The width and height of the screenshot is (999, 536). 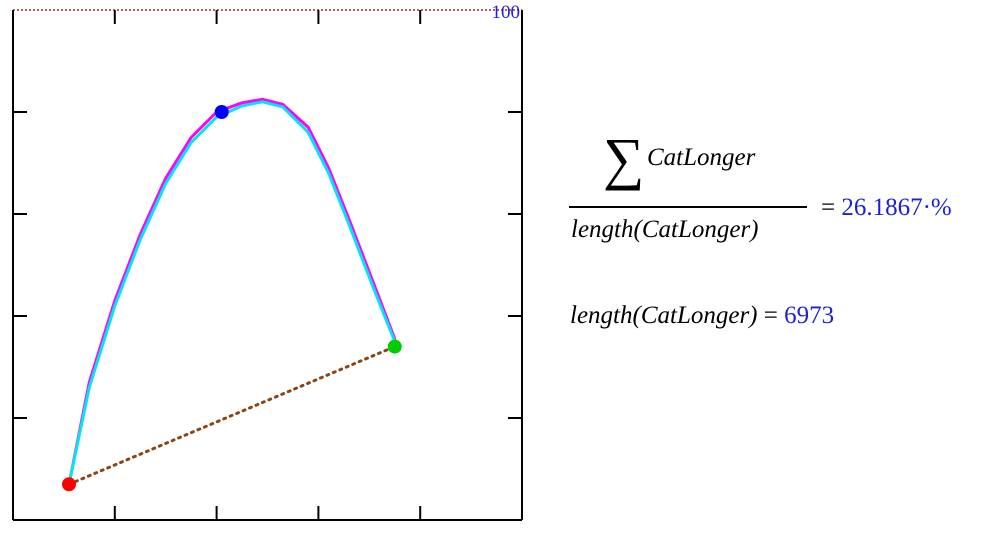 I want to click on ratio-value: 26.1867·%, so click(x=896, y=207).